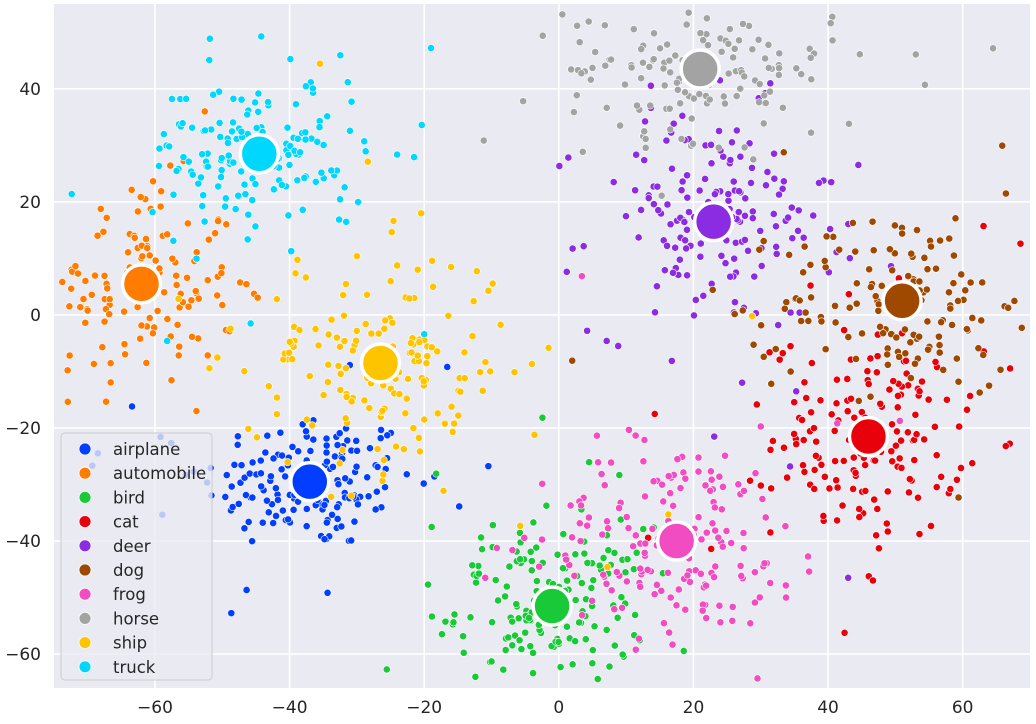  Describe the element at coordinates (310, 481) in the screenshot. I see `centroid-marker-airplane` at that location.